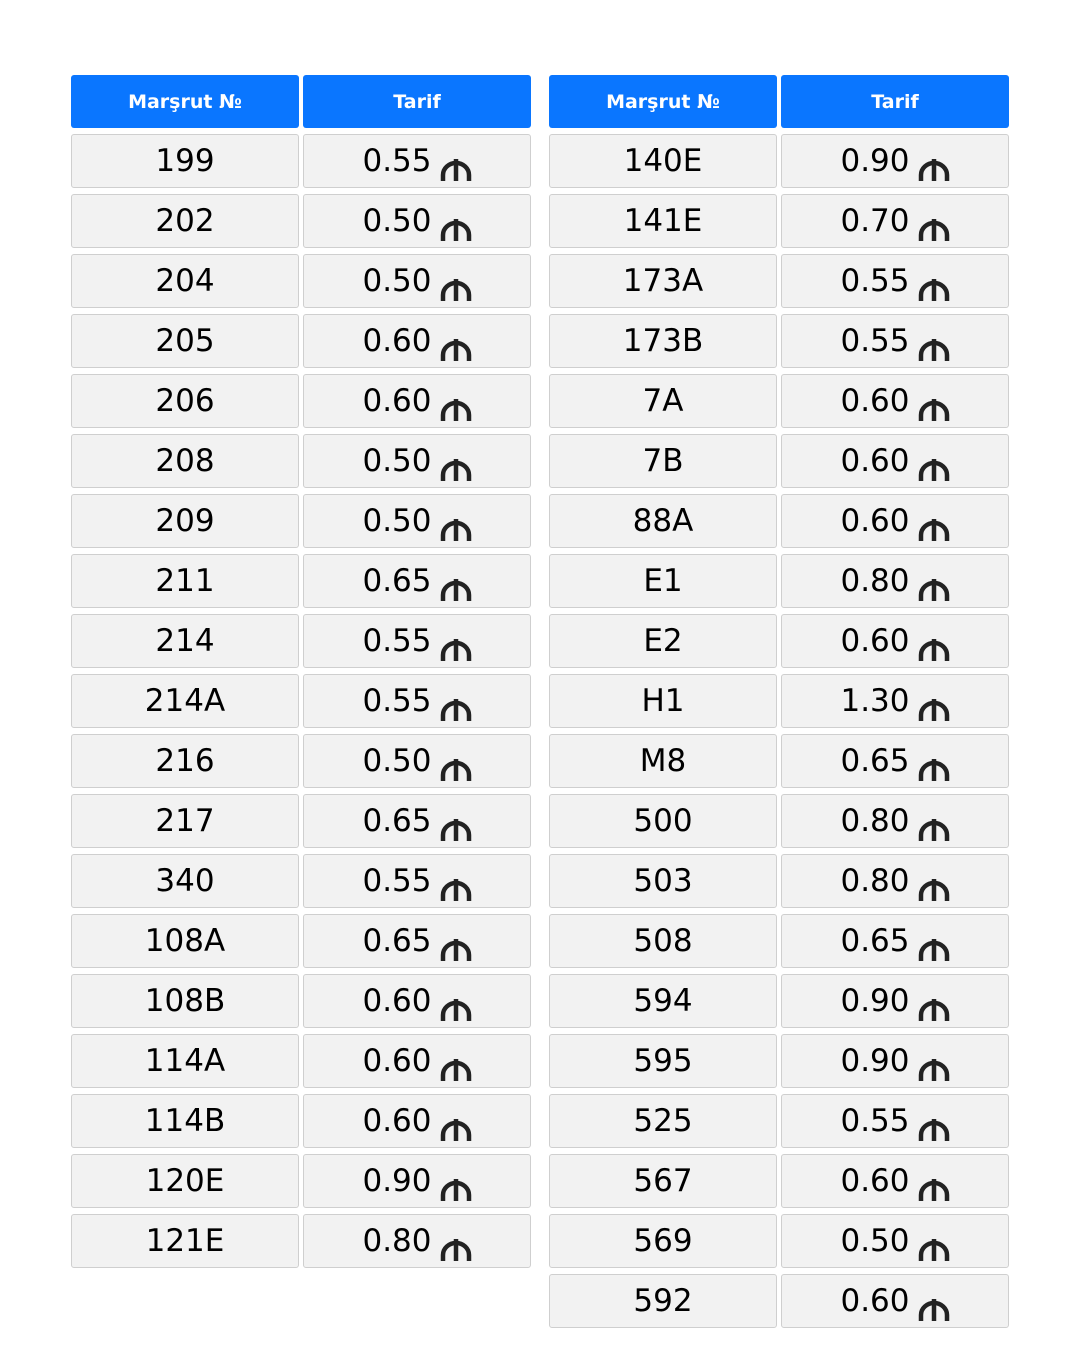  Describe the element at coordinates (895, 101) in the screenshot. I see `header-fare: Tarif` at that location.